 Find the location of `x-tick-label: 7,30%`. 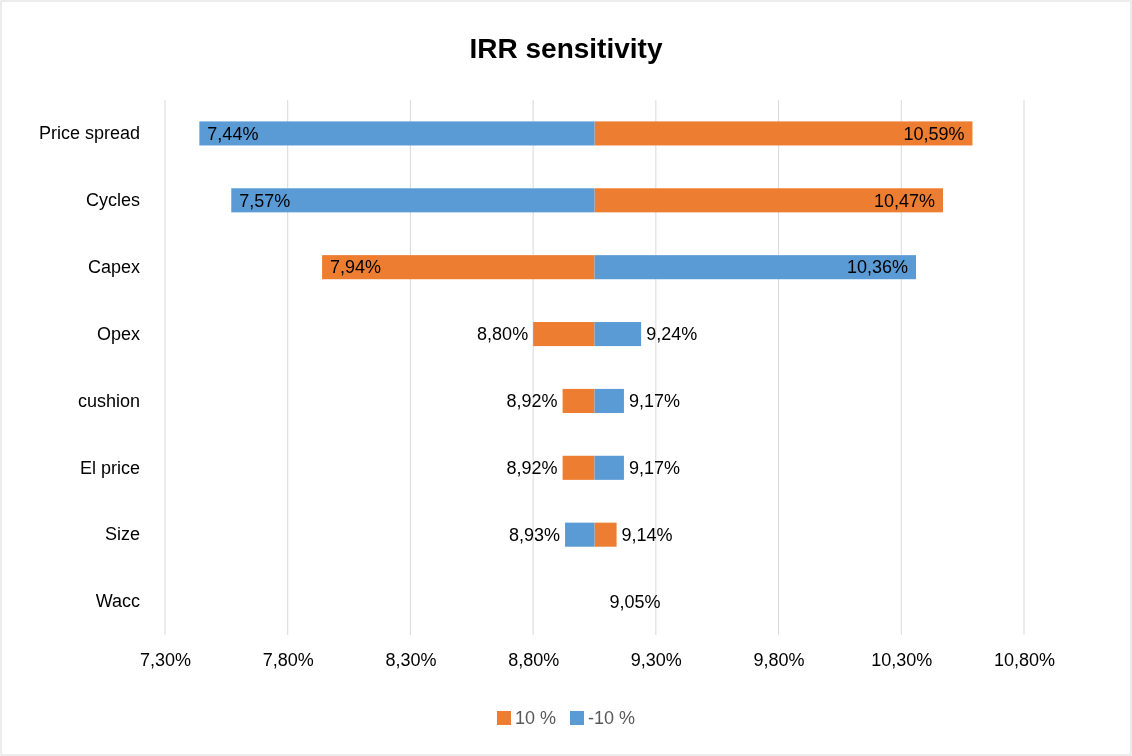

x-tick-label: 7,30% is located at coordinates (165, 659).